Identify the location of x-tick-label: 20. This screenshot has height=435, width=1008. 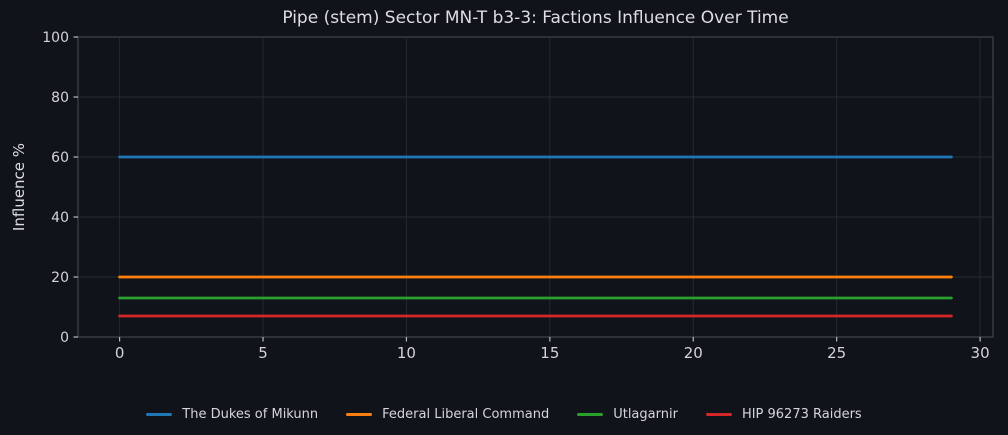
(693, 353).